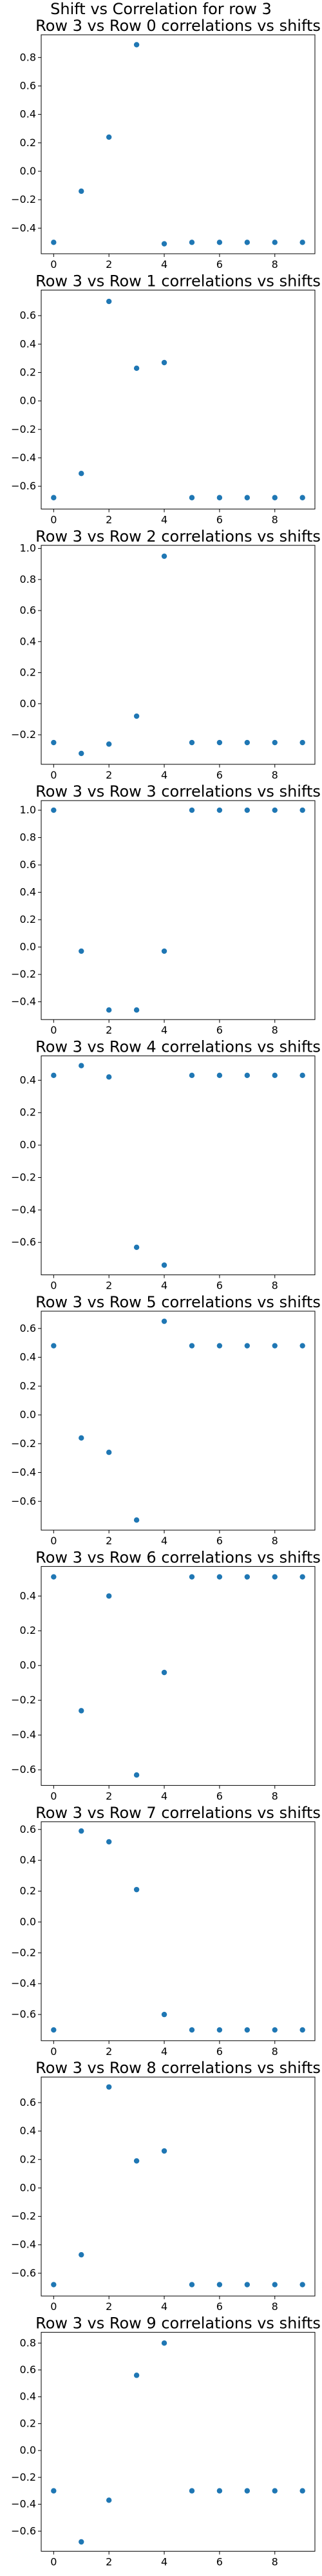  Describe the element at coordinates (178, 1557) in the screenshot. I see `subplot-title: Row 3 vs Row 6 correlations vs shifts` at that location.